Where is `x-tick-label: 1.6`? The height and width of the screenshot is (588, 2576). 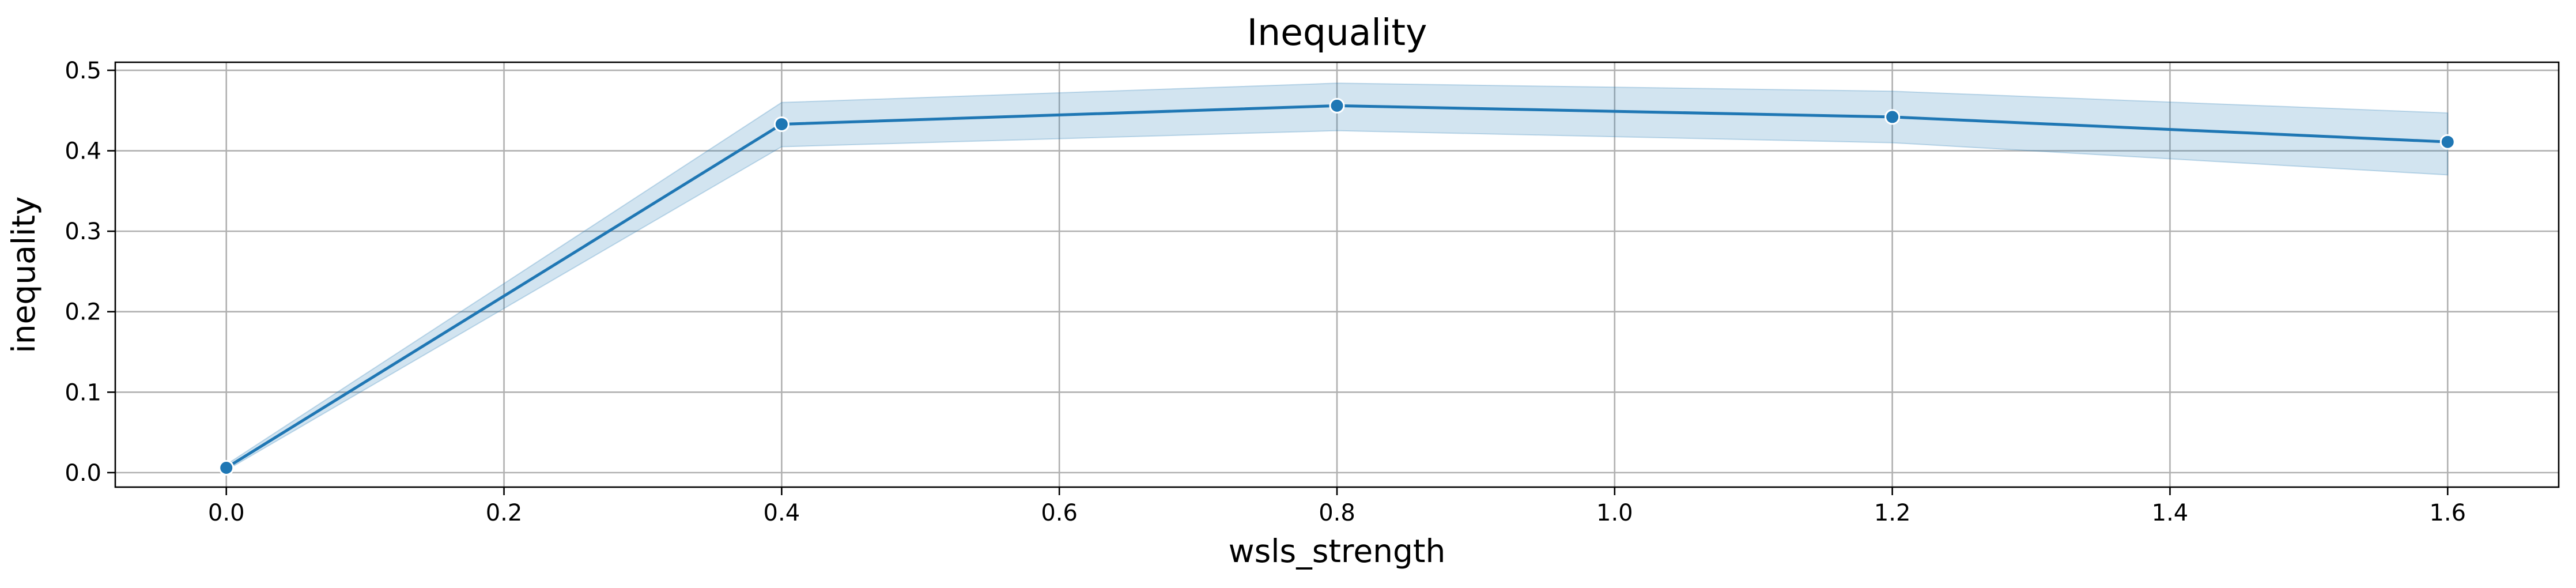
x-tick-label: 1.6 is located at coordinates (2447, 513).